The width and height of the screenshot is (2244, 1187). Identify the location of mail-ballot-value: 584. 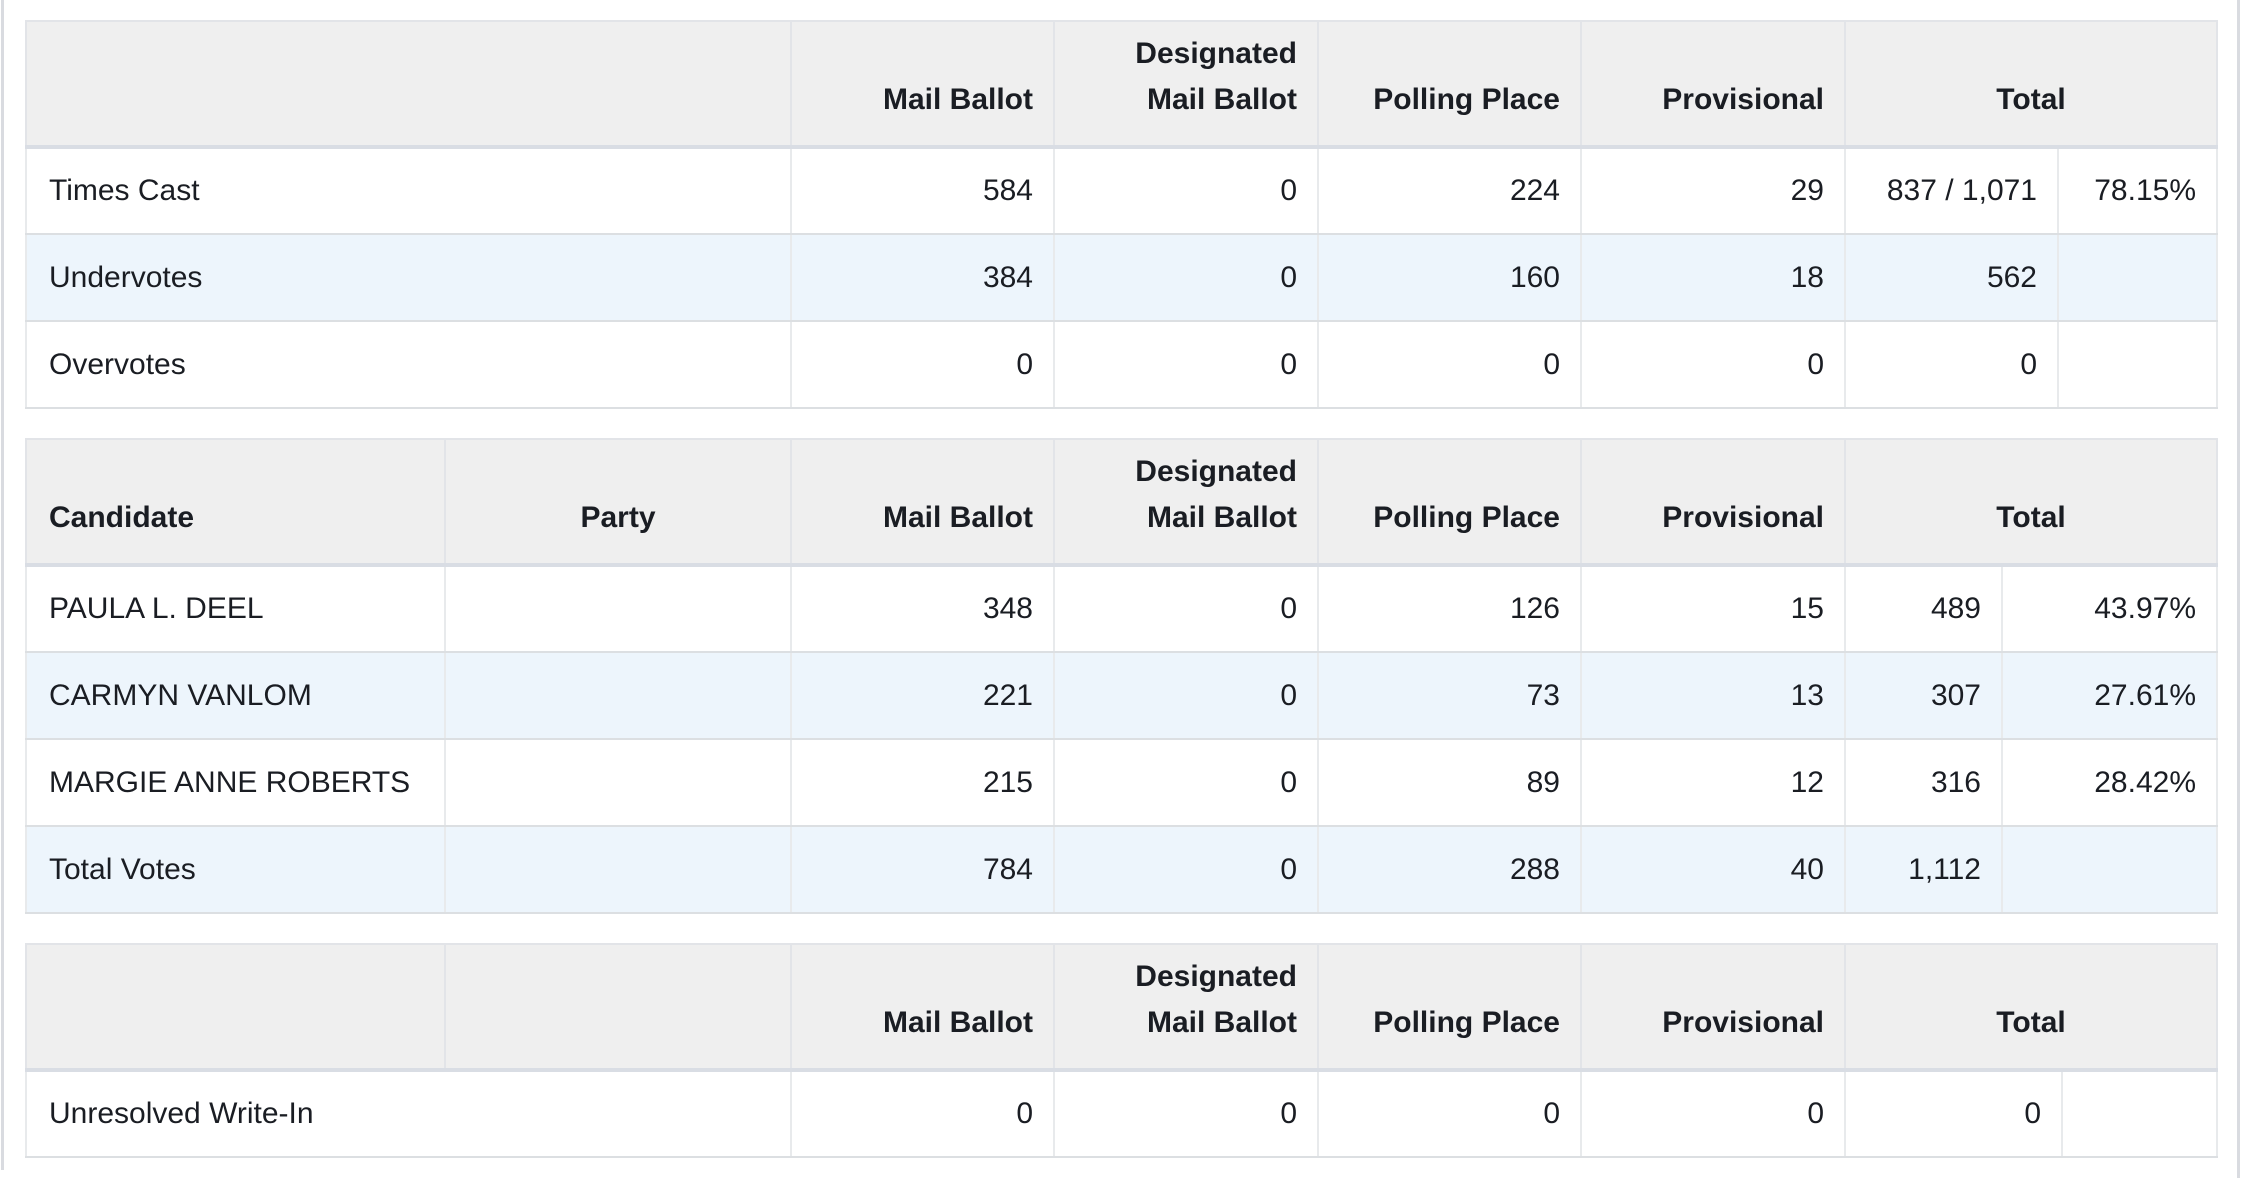
(922, 190).